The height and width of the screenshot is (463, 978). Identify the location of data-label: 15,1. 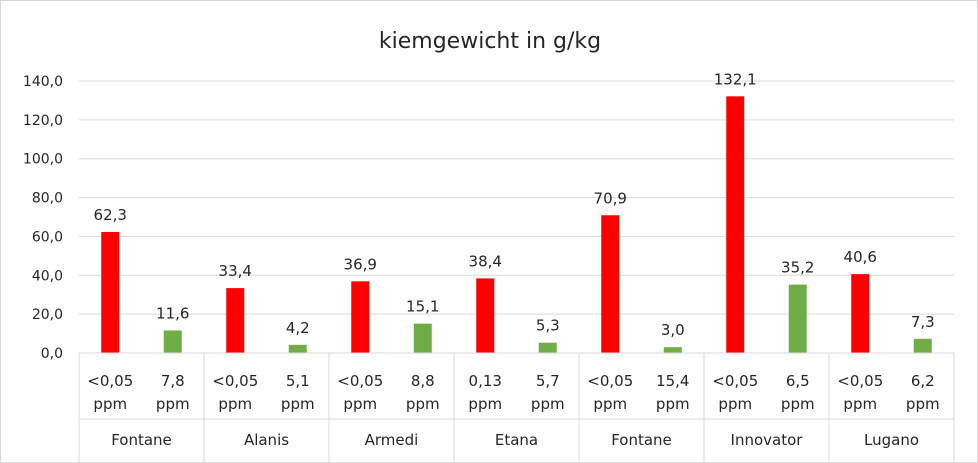
(422, 307).